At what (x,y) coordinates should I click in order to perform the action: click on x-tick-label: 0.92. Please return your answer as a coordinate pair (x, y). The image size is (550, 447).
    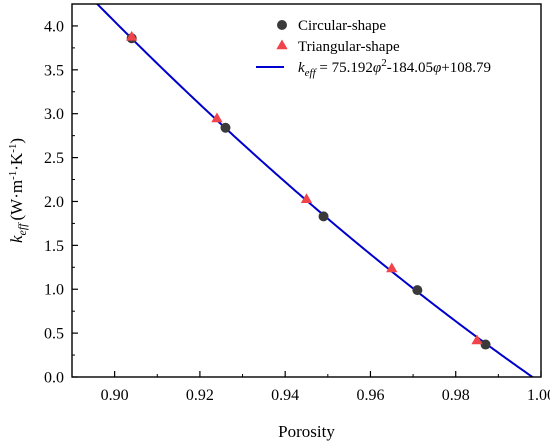
    Looking at the image, I should click on (200, 395).